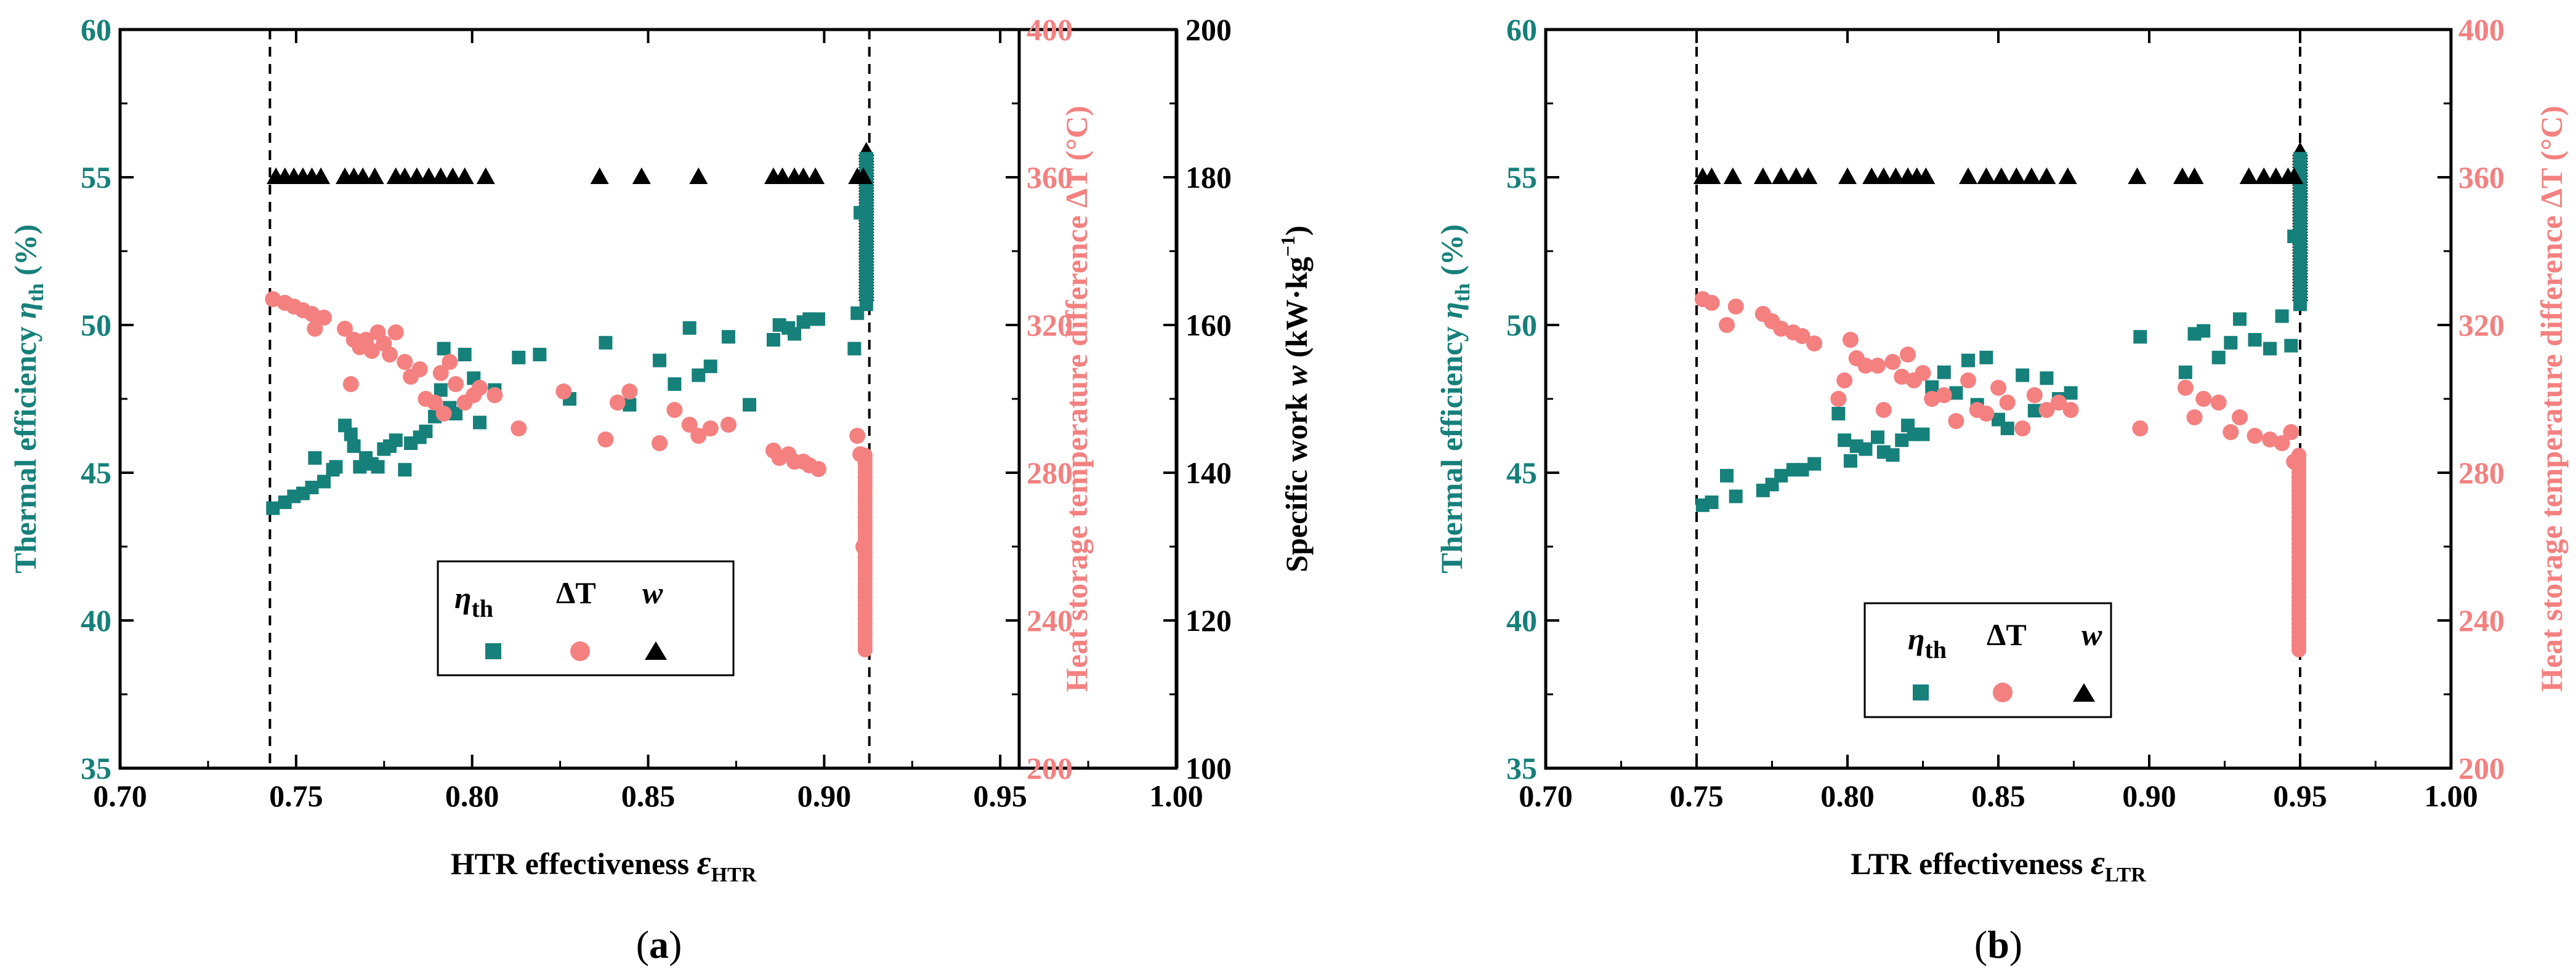 The width and height of the screenshot is (2576, 975). What do you see at coordinates (1000, 796) in the screenshot?
I see `panel-a-x-tick-label: 0.95` at bounding box center [1000, 796].